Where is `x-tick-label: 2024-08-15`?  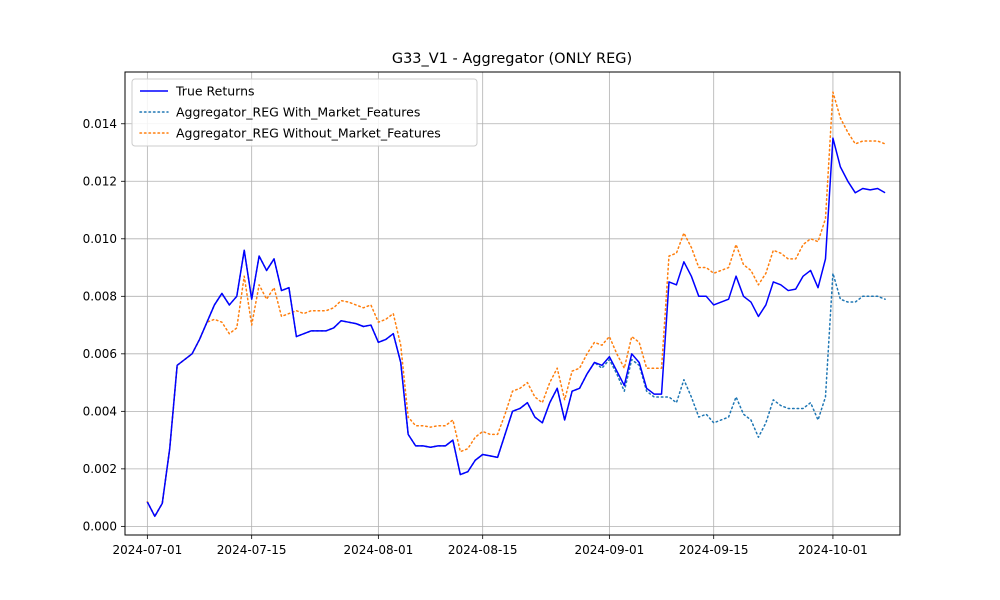
x-tick-label: 2024-08-15 is located at coordinates (483, 550).